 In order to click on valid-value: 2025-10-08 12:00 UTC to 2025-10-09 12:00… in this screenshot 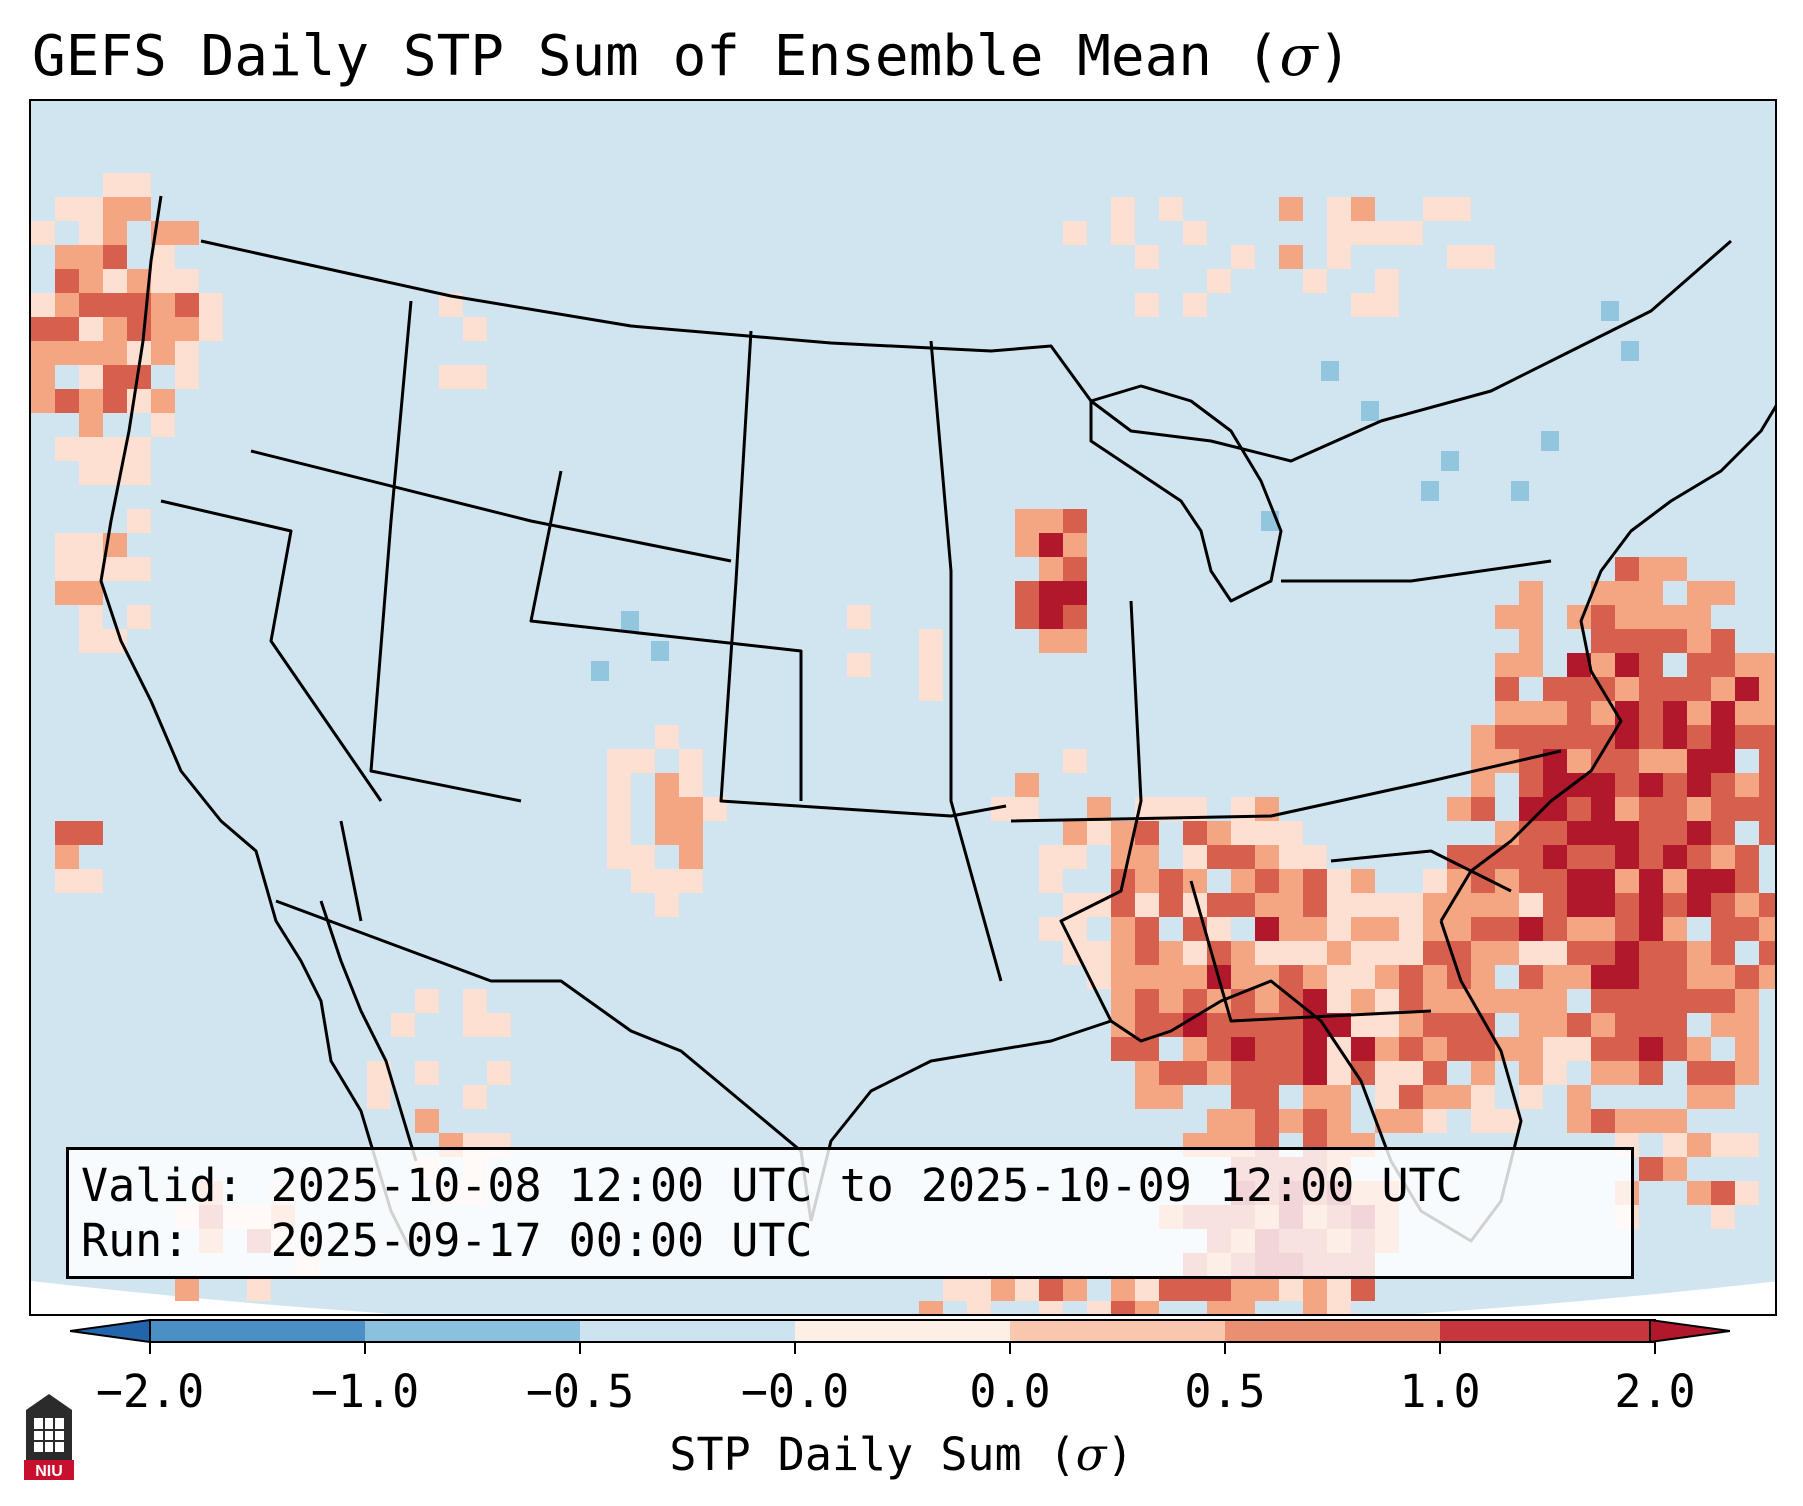, I will do `click(866, 1185)`.